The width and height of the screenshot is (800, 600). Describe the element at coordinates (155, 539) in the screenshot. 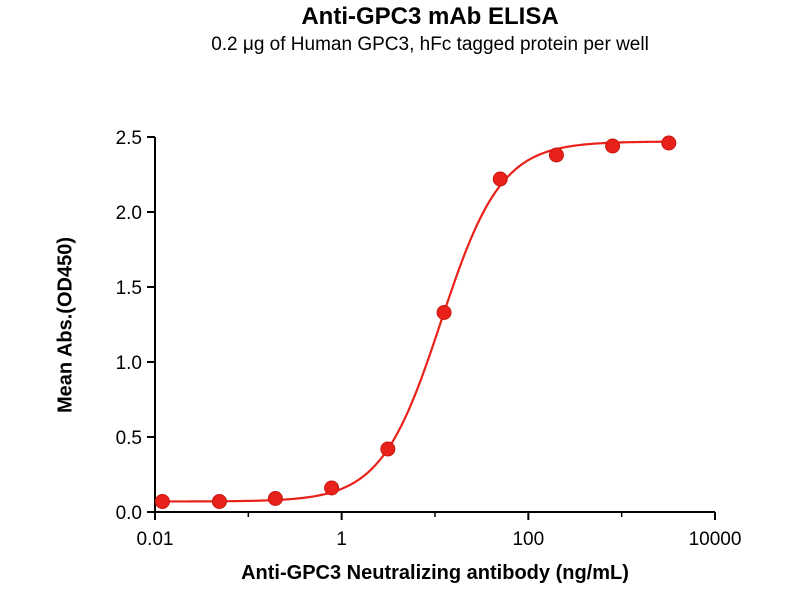

I see `x-tick-label: 0.01` at that location.